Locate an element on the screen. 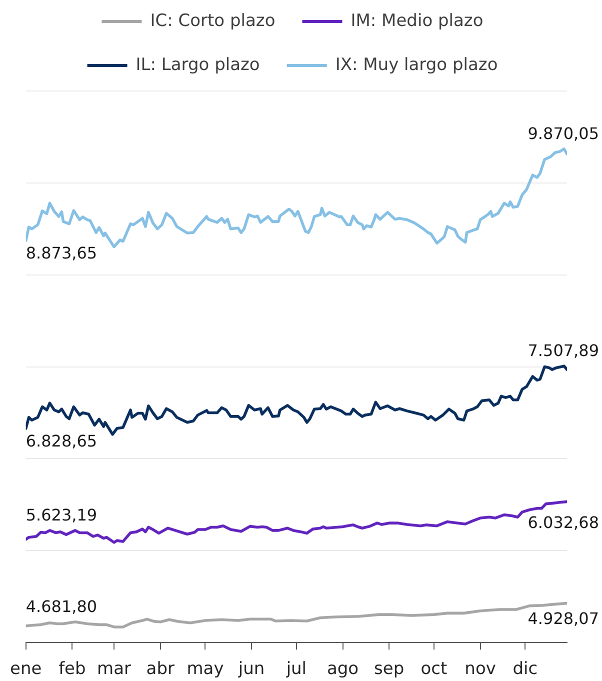 Image resolution: width=602 pixels, height=681 pixels. data-label: 6.828,65 is located at coordinates (62, 441).